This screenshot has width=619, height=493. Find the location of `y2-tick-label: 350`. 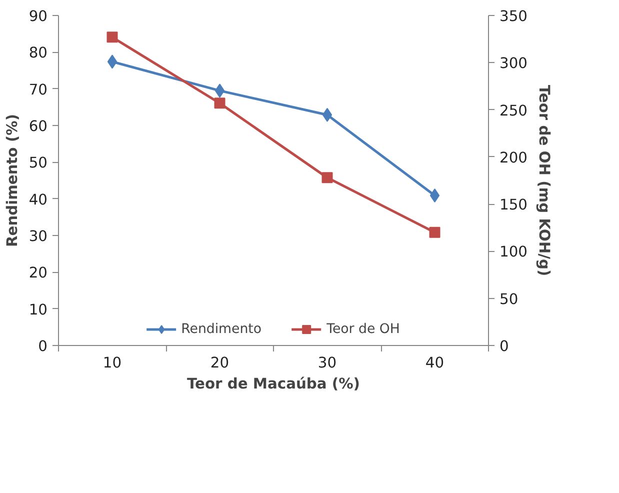

y2-tick-label: 350 is located at coordinates (514, 16).